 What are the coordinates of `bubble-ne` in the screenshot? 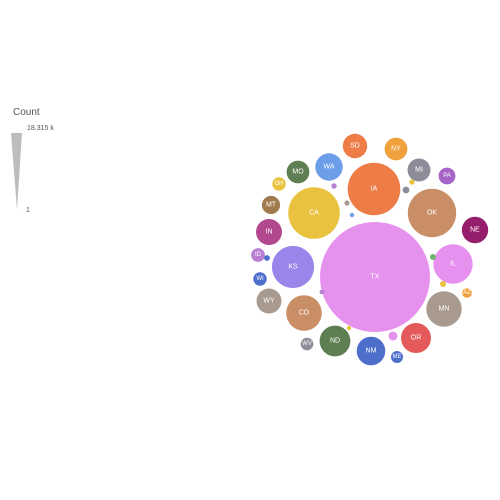 It's located at (475, 230).